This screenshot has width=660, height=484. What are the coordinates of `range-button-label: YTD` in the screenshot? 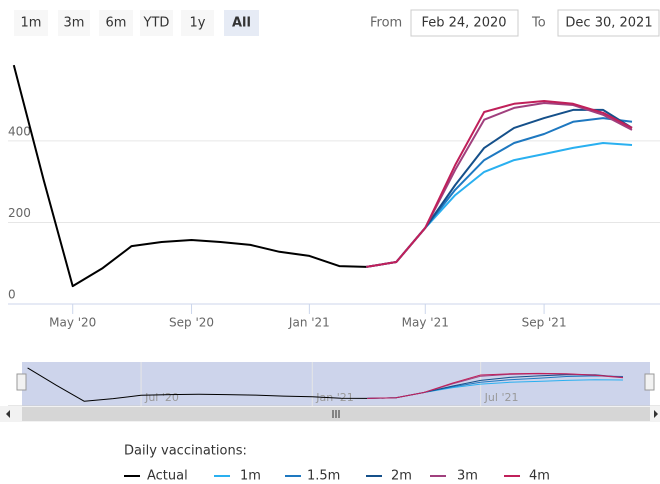 It's located at (156, 23).